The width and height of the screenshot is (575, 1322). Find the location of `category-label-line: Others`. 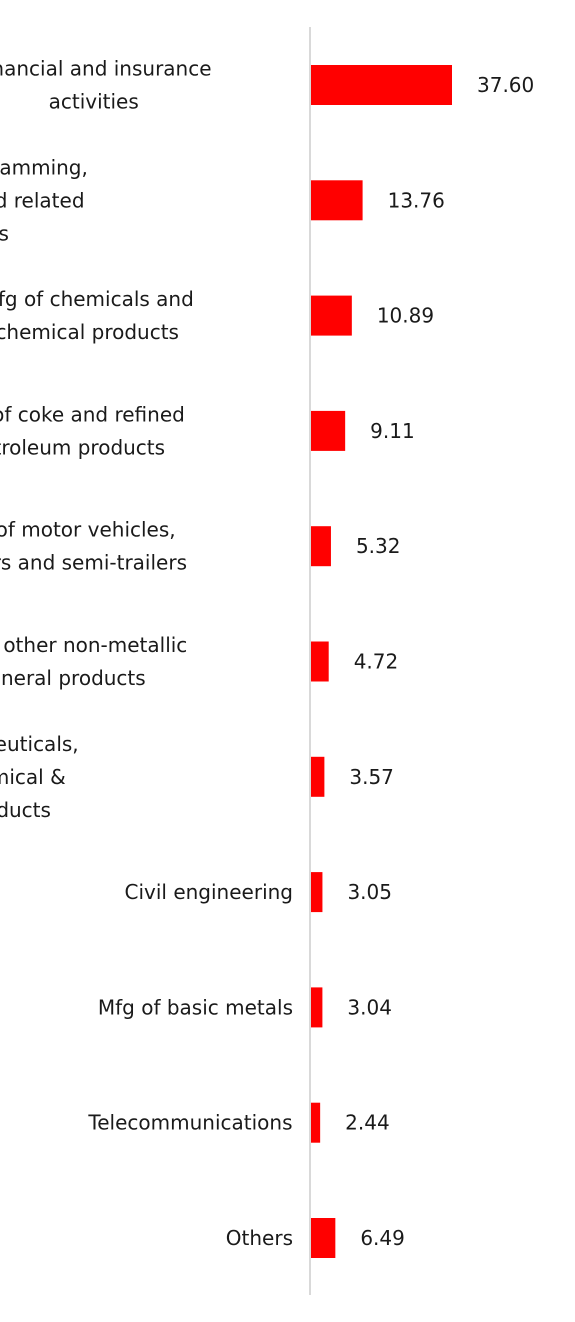

category-label-line: Others is located at coordinates (259, 1238).